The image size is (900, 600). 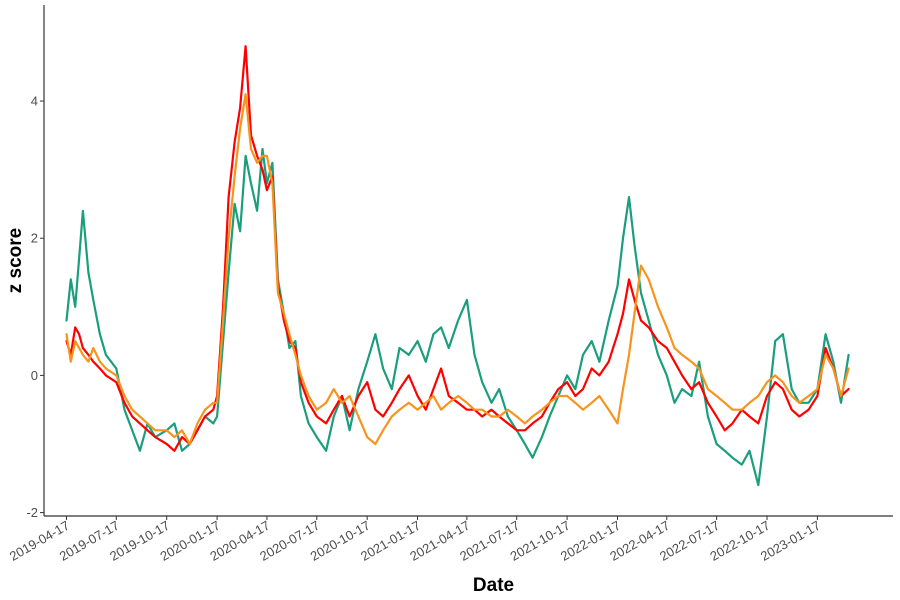 I want to click on y-tick-label: 2, so click(x=34, y=238).